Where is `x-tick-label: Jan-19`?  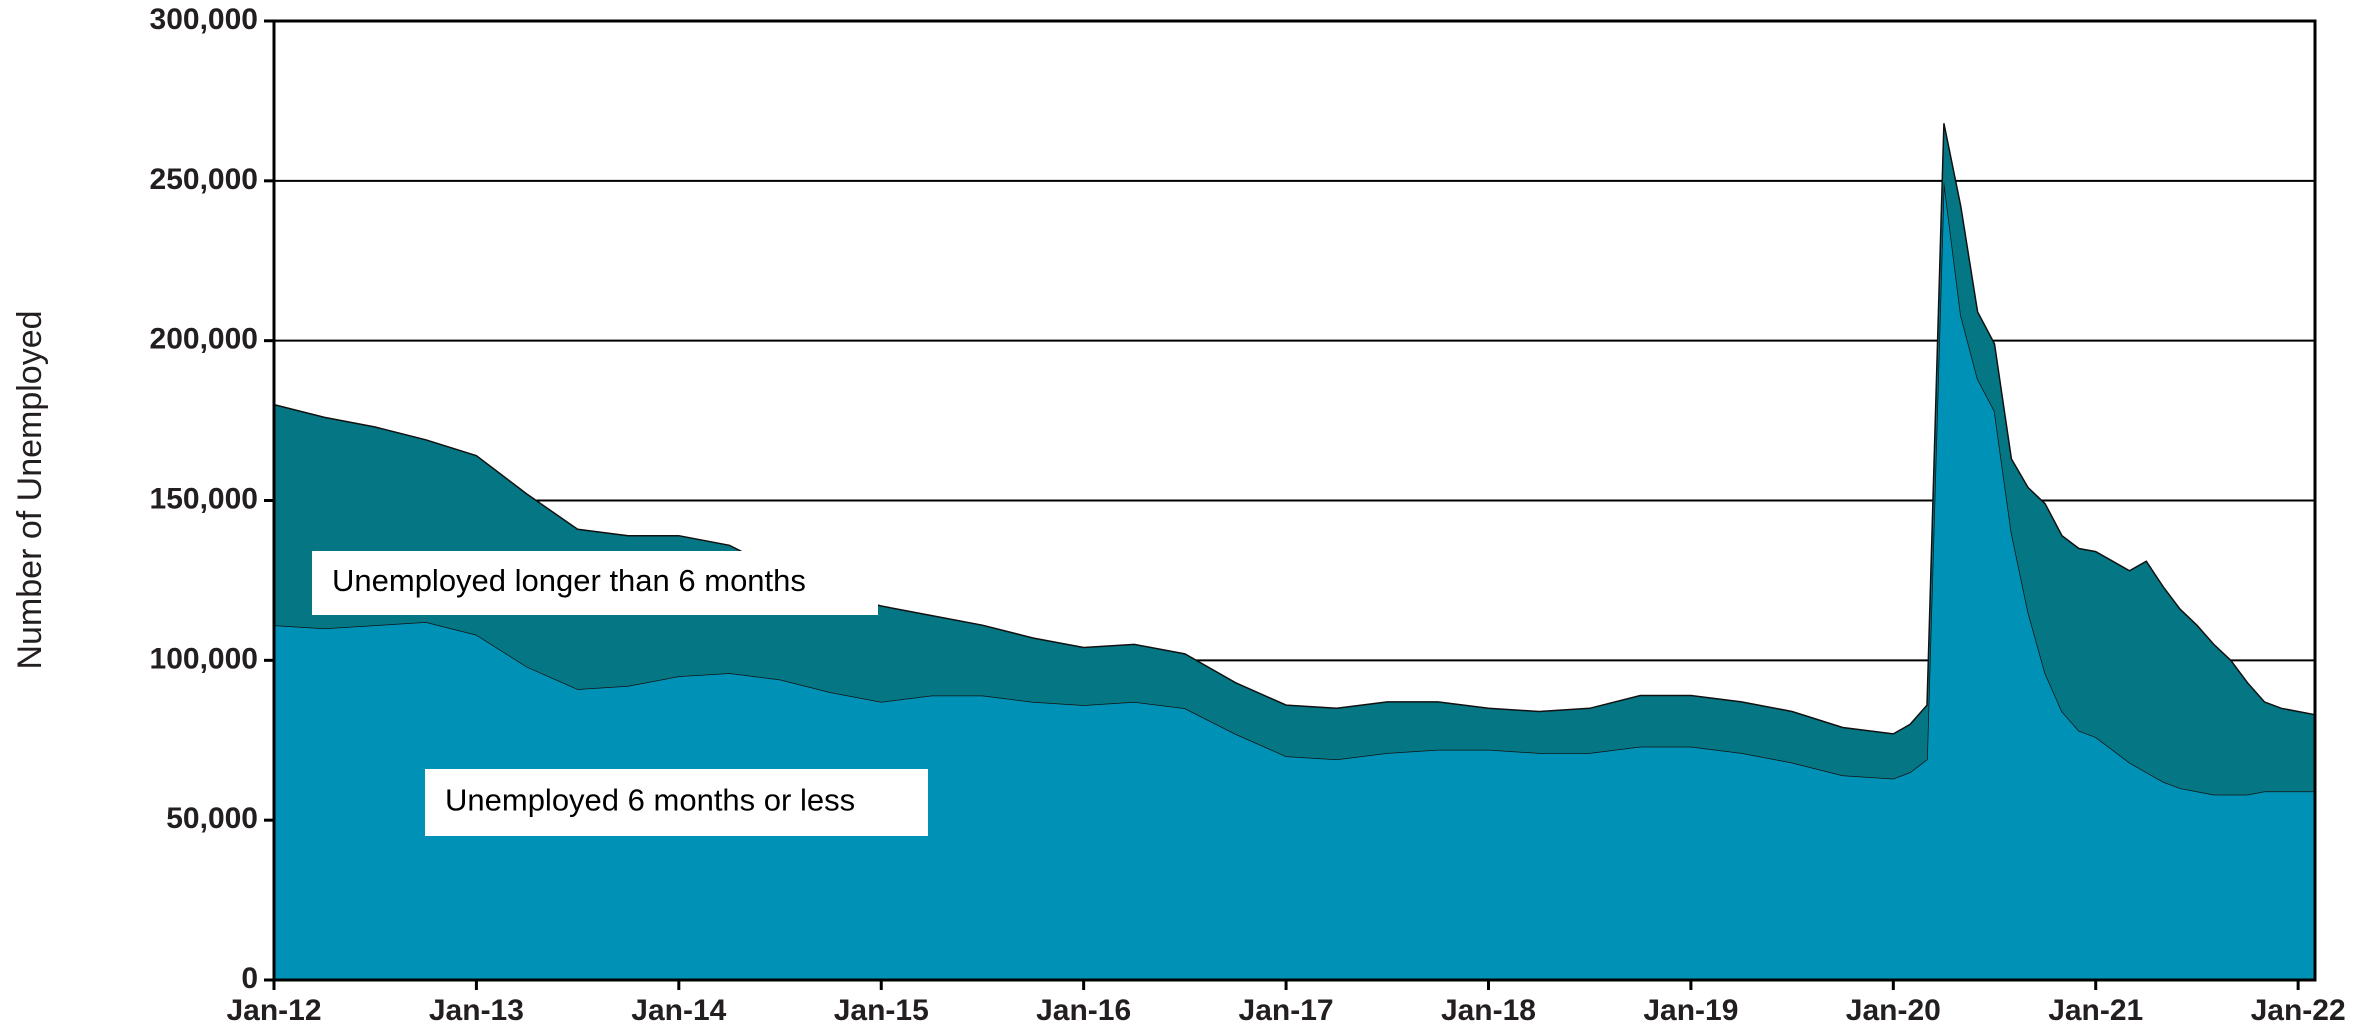
x-tick-label: Jan-19 is located at coordinates (1690, 1010).